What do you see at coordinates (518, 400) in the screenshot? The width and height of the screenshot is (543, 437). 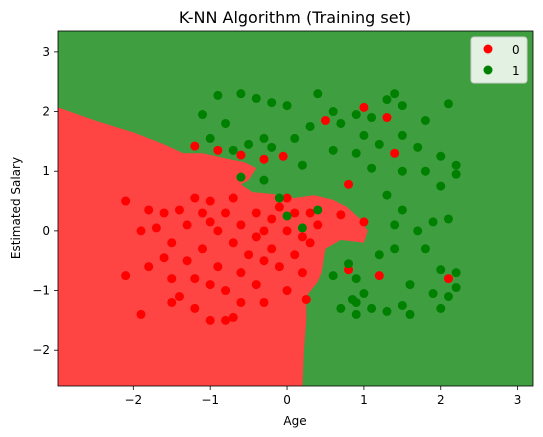 I see `x-tick-label: 3` at bounding box center [518, 400].